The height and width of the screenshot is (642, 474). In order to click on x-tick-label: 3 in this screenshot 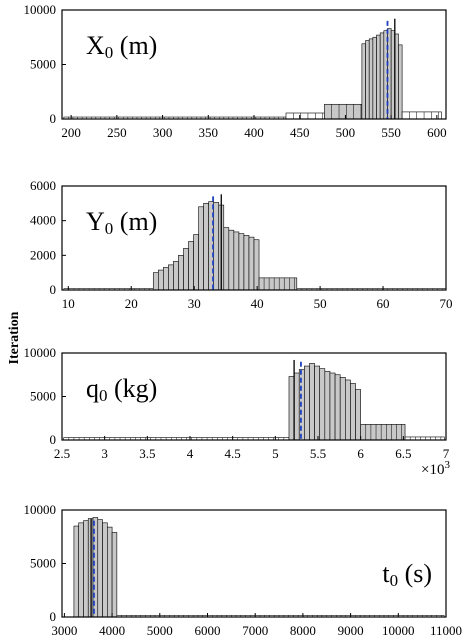, I will do `click(104, 453)`.